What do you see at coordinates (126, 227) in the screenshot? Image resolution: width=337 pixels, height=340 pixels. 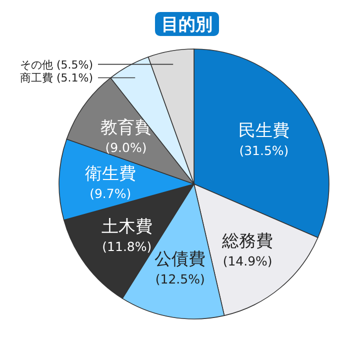 I see `slice-label: 土木費` at bounding box center [126, 227].